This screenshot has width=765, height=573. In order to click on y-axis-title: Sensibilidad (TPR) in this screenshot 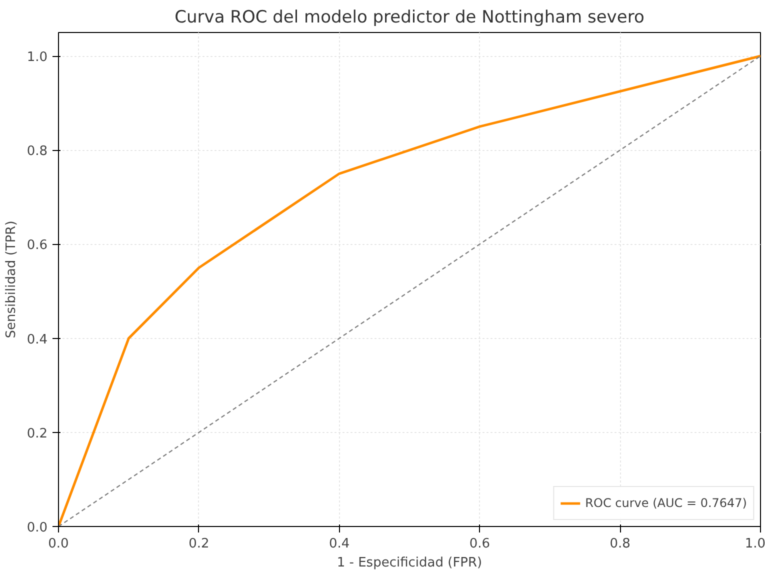, I will do `click(11, 279)`.